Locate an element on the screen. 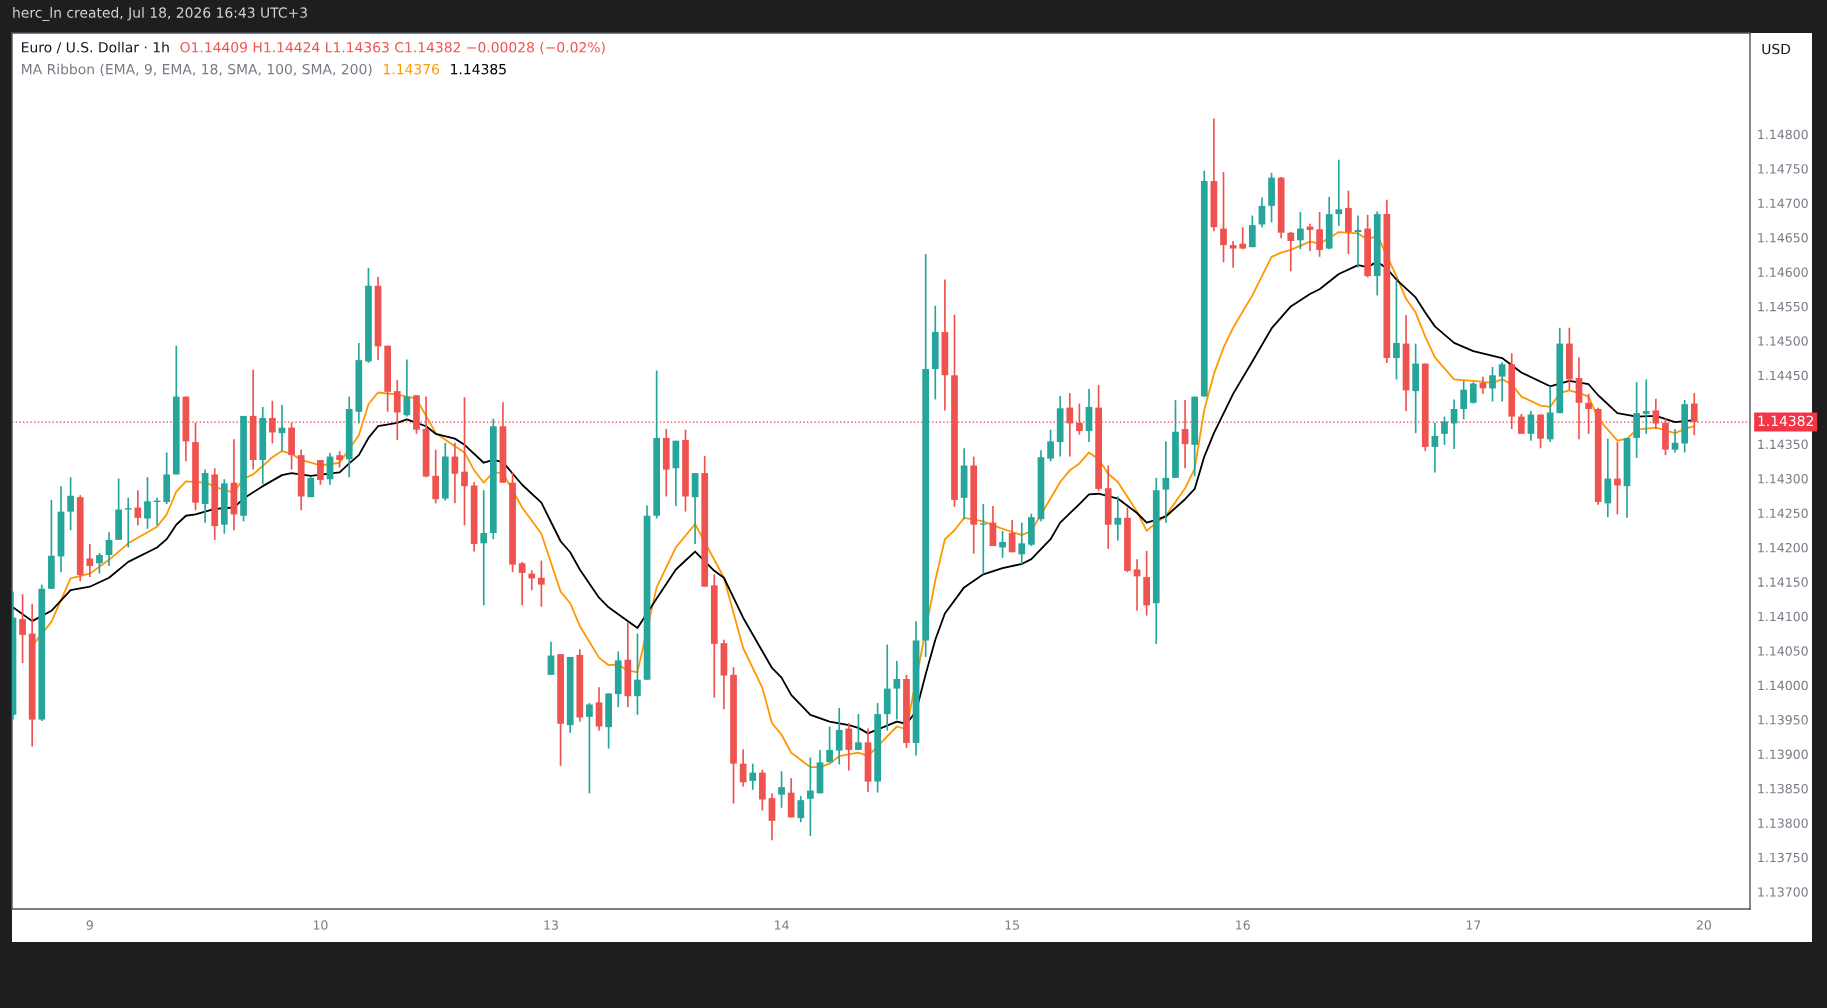  x-tick-label: 13 is located at coordinates (551, 925).